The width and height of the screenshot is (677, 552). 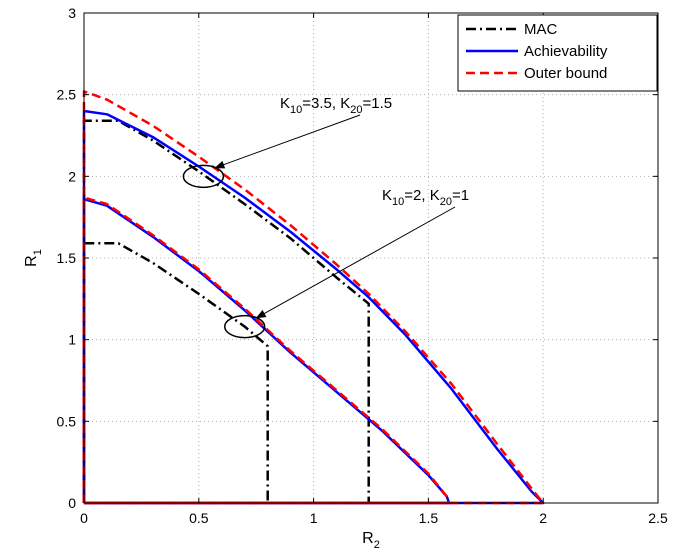 I want to click on y-tick-label: 2.5, so click(x=67, y=95).